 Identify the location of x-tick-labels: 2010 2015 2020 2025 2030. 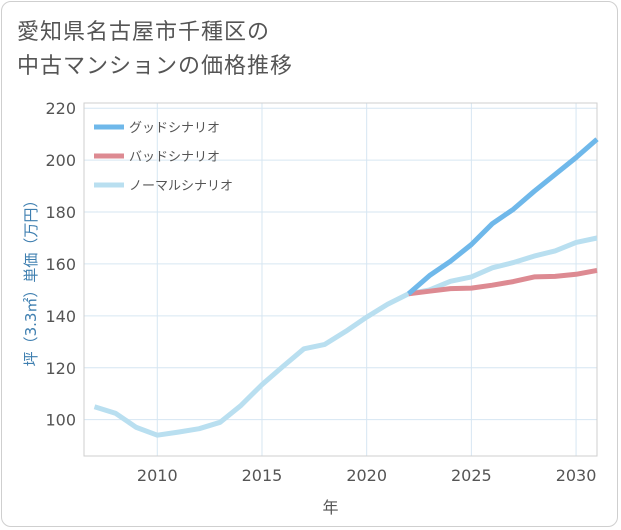
(366, 475).